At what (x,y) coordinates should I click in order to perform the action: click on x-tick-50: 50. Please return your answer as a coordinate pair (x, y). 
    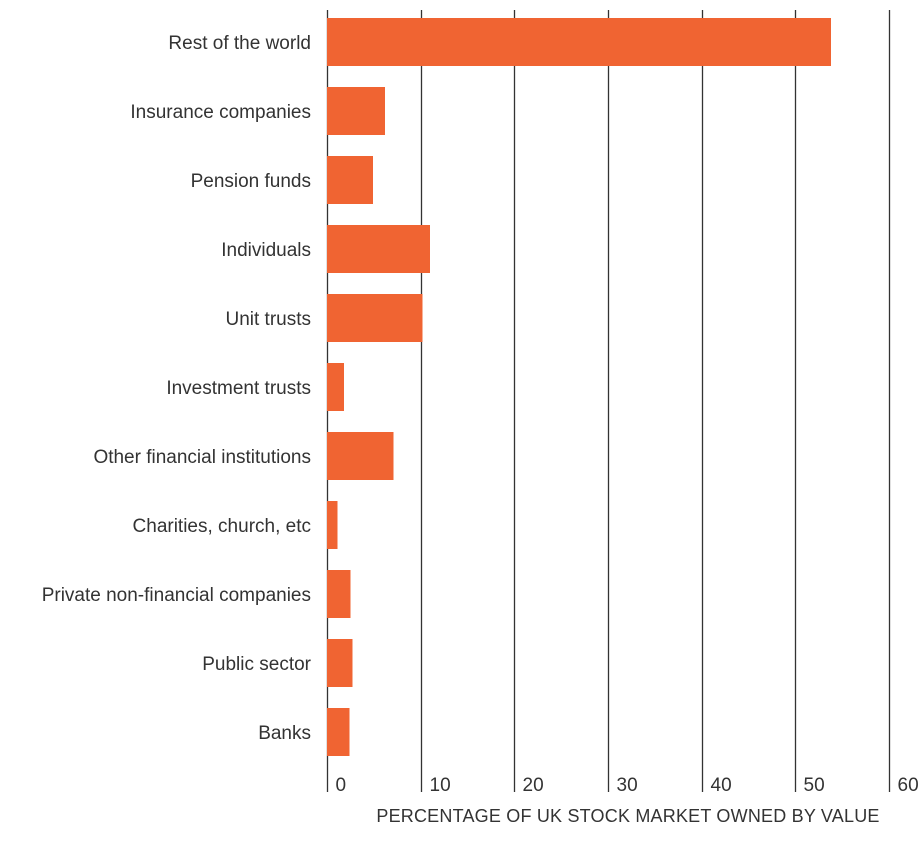
    Looking at the image, I should click on (814, 785).